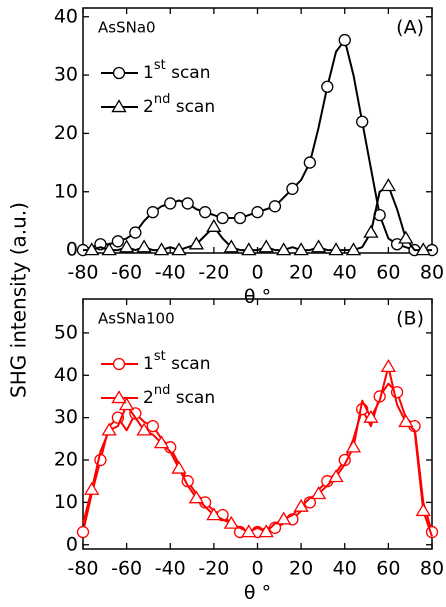 The image size is (446, 607). I want to click on y-tick-label: 20, so click(66, 460).